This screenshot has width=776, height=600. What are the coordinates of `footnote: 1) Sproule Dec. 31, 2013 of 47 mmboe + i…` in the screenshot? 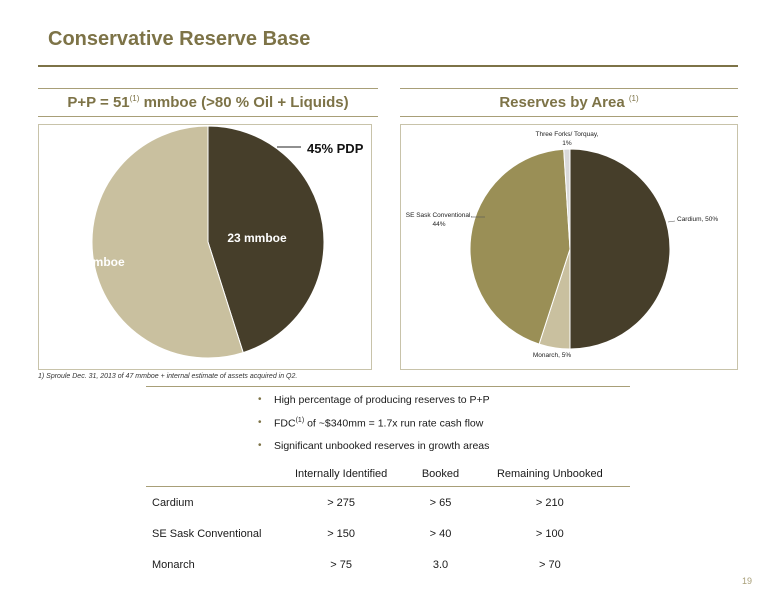 It's located at (168, 376).